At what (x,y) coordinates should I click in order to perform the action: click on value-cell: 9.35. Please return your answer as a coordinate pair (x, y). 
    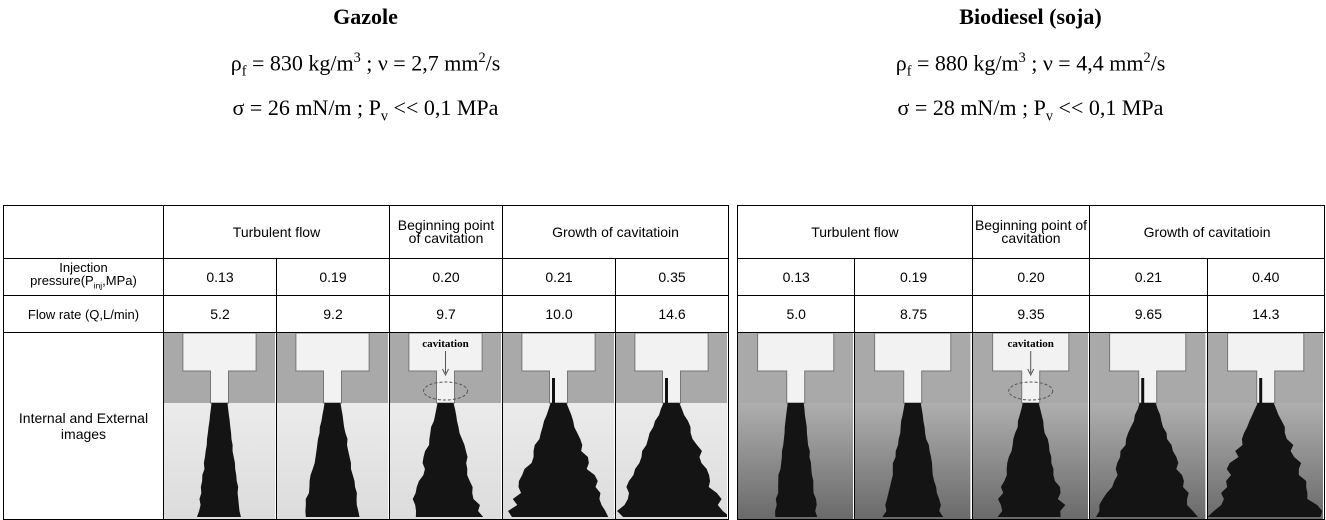
    Looking at the image, I should click on (1031, 314).